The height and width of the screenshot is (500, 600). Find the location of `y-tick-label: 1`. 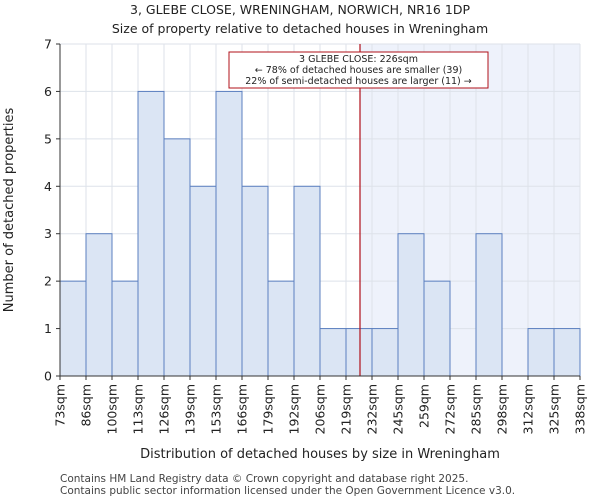

y-tick-label: 1 is located at coordinates (48, 328).